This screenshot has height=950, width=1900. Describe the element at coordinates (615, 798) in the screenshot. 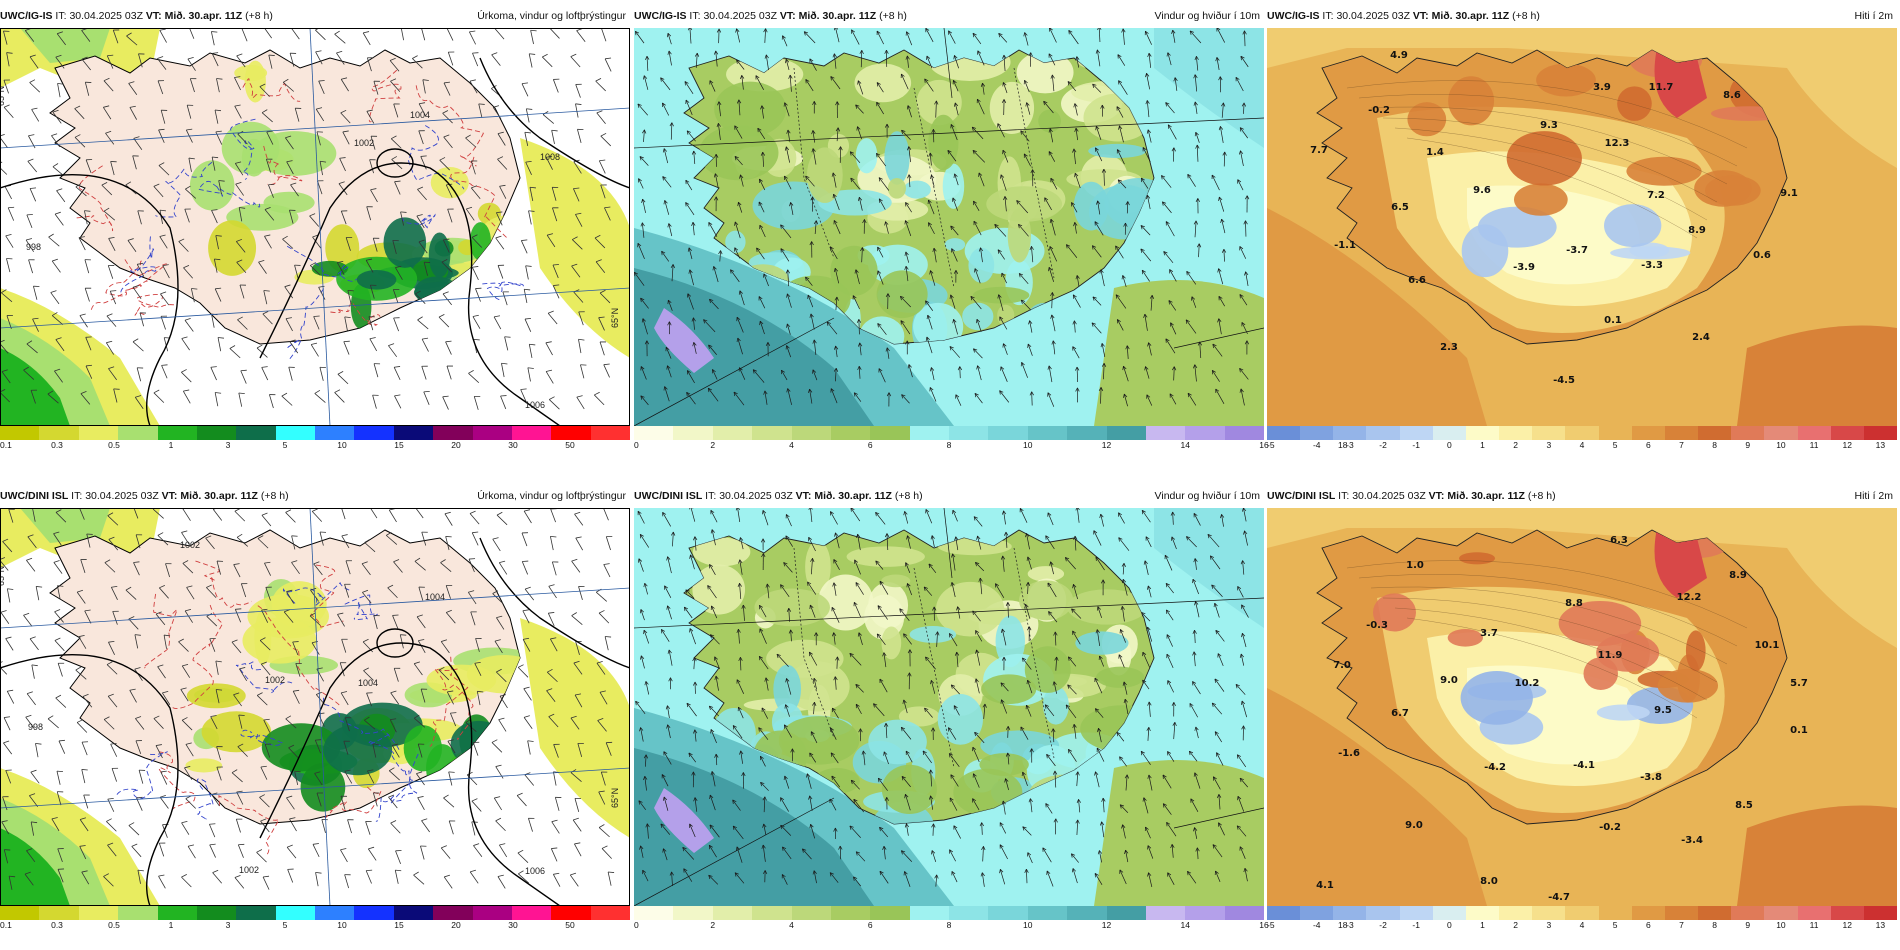

I see `latitude-label: 65°N` at that location.